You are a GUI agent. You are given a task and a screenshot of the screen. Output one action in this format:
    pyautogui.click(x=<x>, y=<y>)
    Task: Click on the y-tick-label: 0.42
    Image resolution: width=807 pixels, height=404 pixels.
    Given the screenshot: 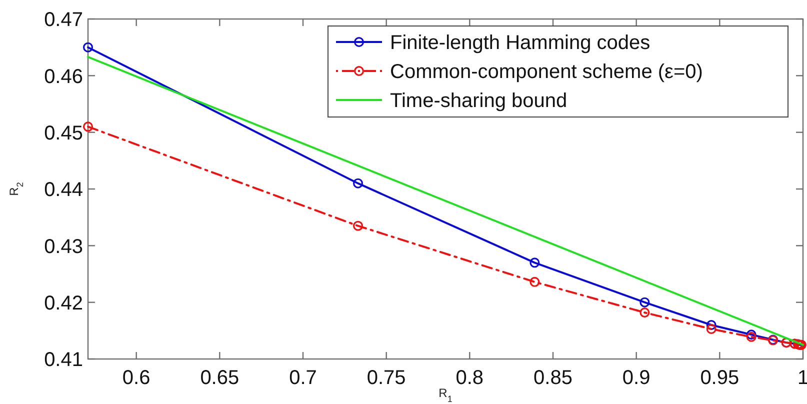 What is the action you would take?
    pyautogui.click(x=63, y=303)
    